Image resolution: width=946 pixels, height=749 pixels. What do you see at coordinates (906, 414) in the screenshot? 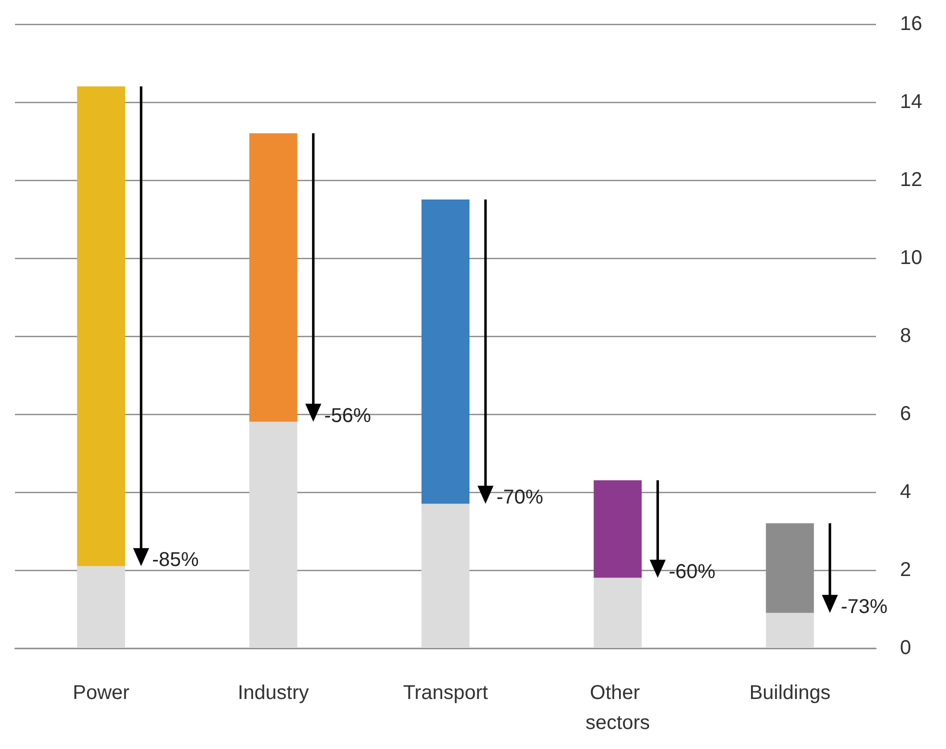
I see `y-tick-label: 6` at bounding box center [906, 414].